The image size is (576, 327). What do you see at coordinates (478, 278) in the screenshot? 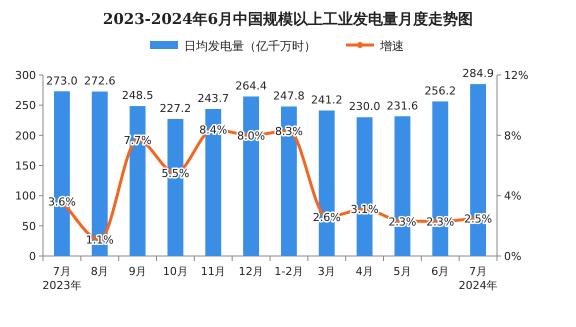
I see `x-tick-label: 7月 2024年` at bounding box center [478, 278].